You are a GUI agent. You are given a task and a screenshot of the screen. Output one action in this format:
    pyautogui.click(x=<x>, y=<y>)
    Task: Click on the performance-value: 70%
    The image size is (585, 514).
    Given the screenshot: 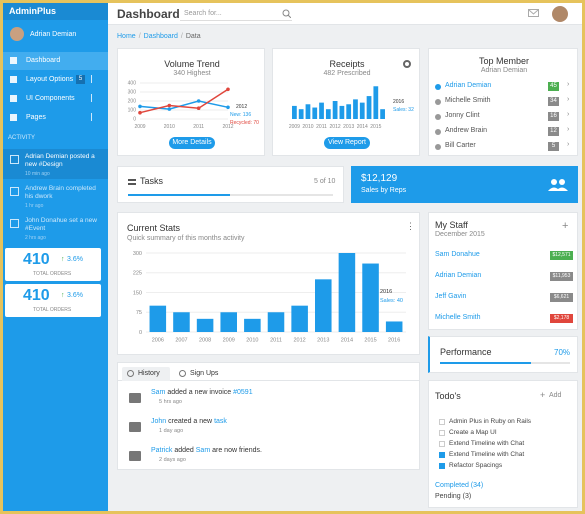 What is the action you would take?
    pyautogui.click(x=562, y=352)
    